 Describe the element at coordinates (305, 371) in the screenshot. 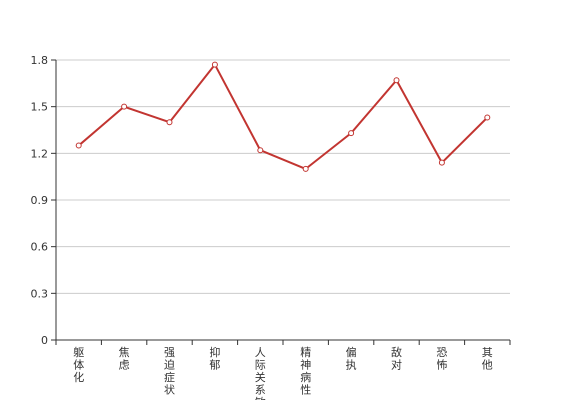

I see `x-tick-label: 精神病性` at that location.